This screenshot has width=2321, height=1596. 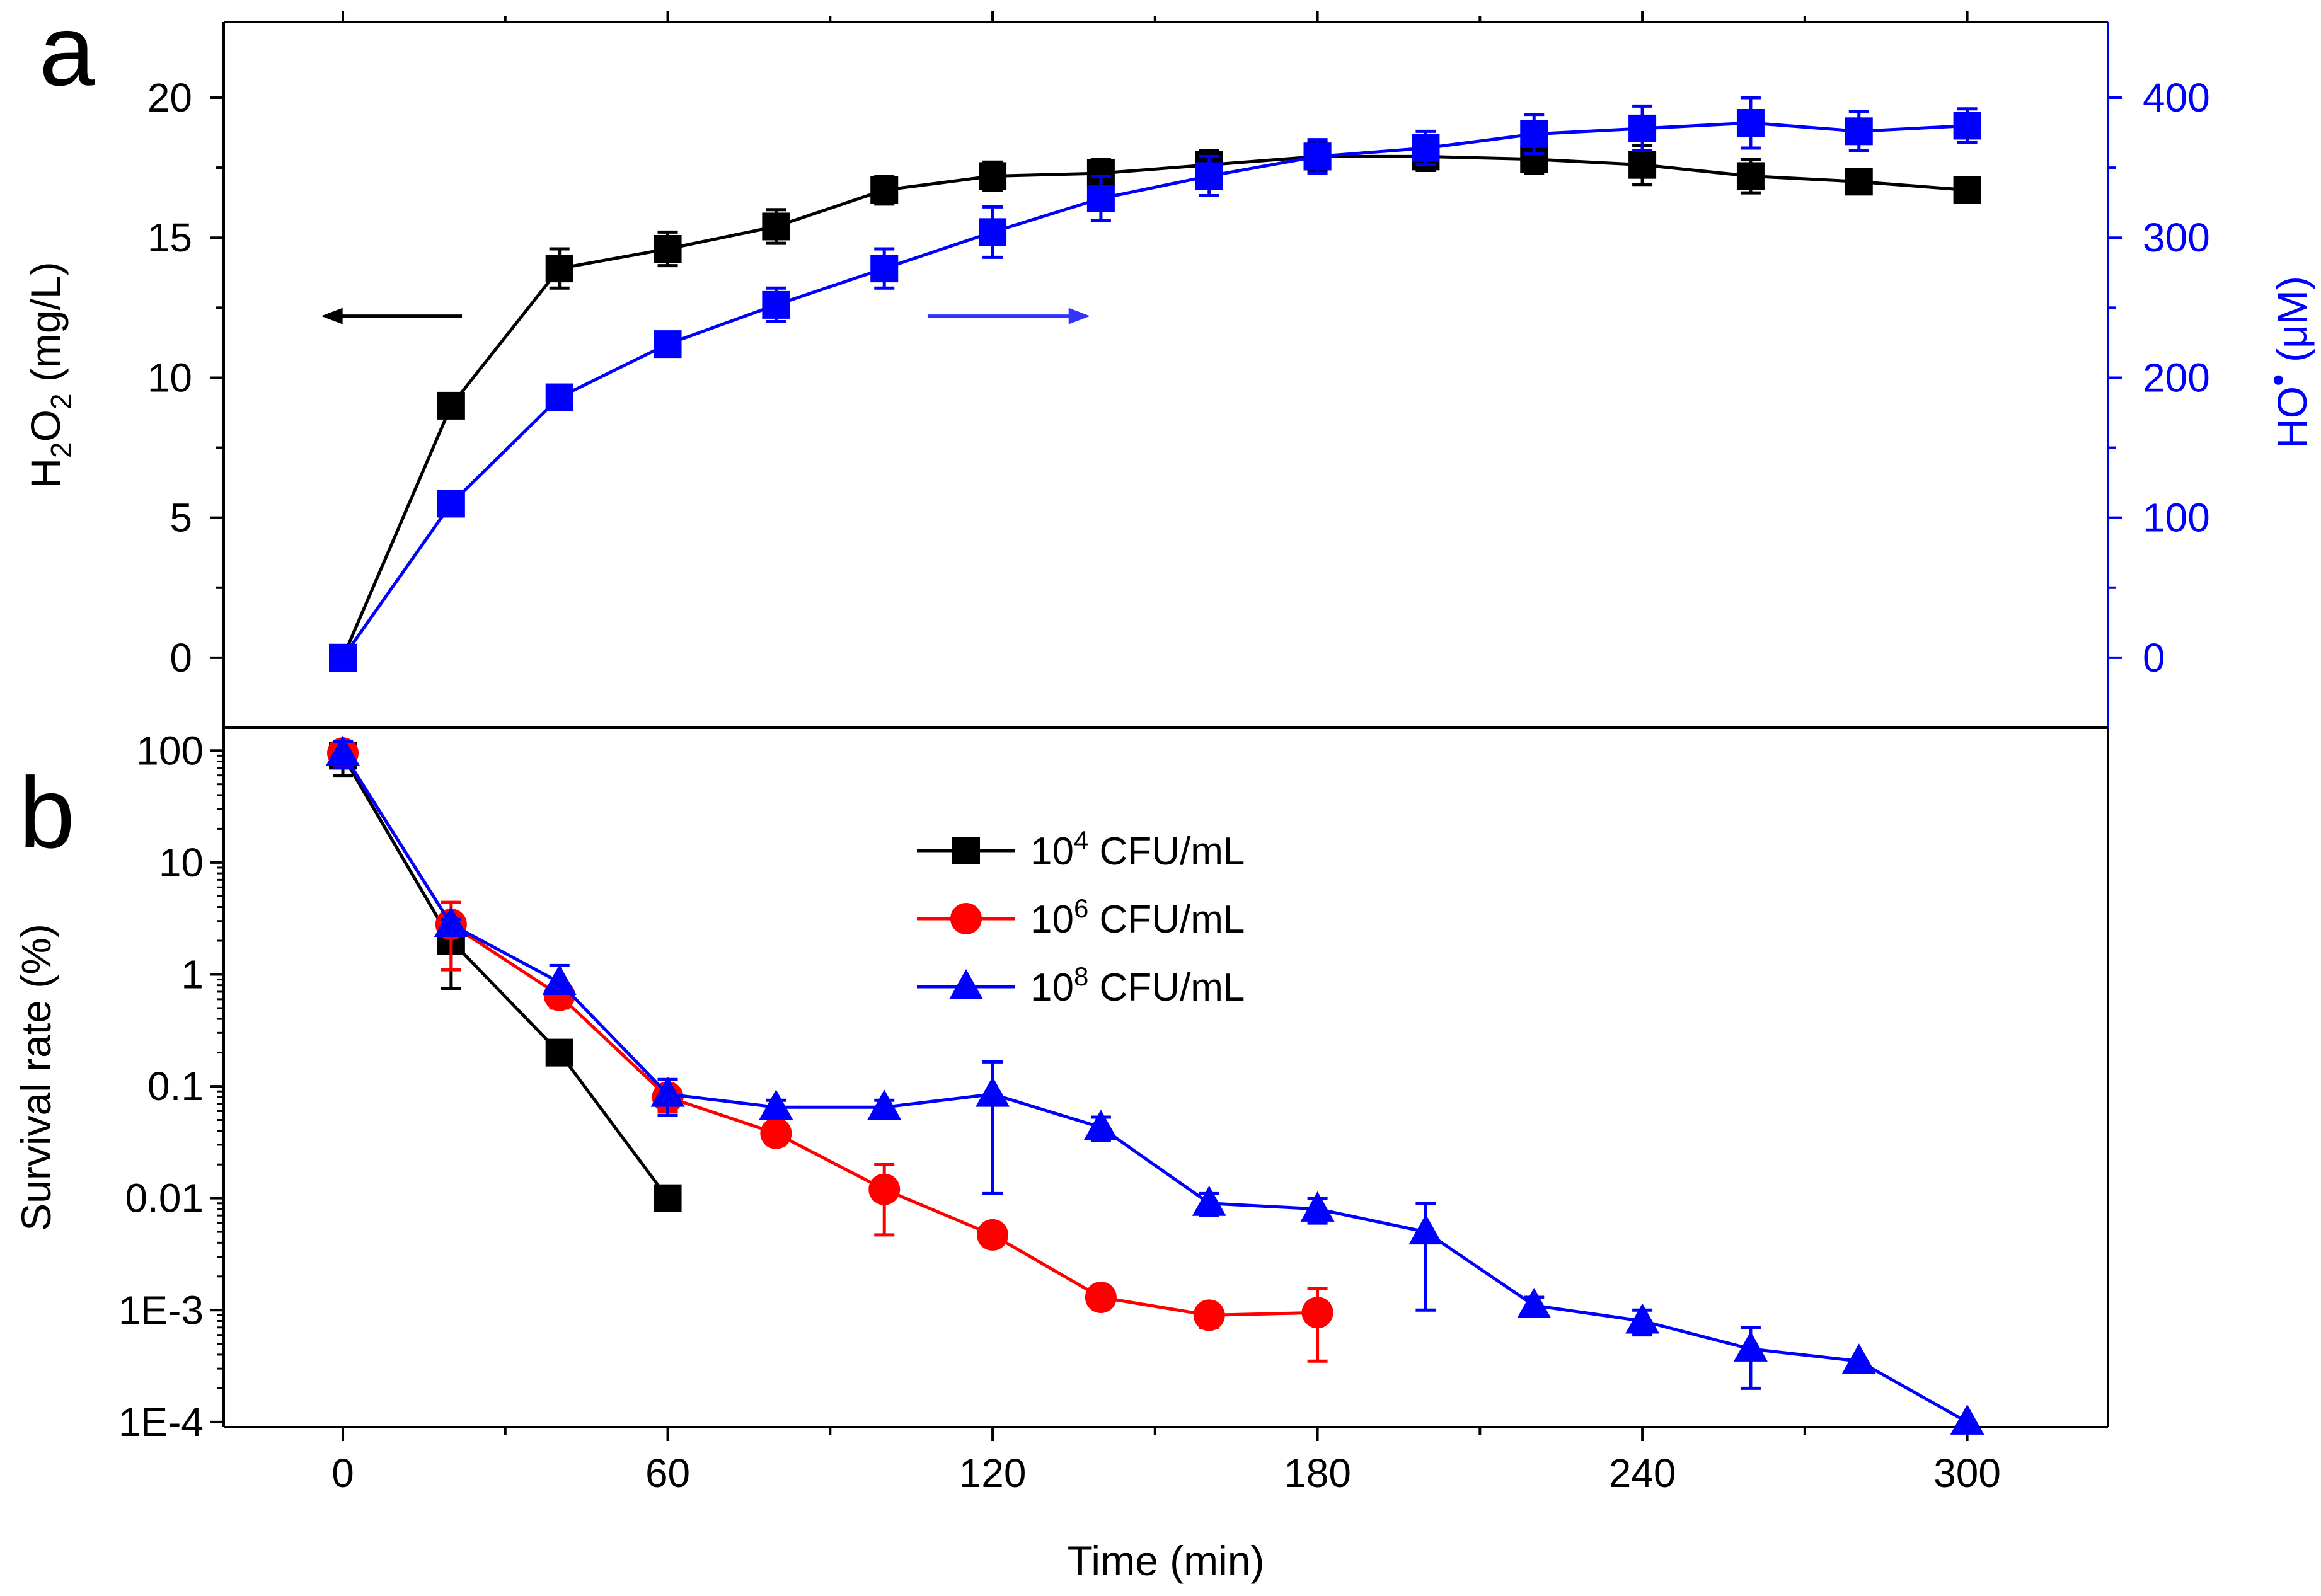 What do you see at coordinates (2176, 378) in the screenshot?
I see `panel-a-right-tick-label: 200` at bounding box center [2176, 378].